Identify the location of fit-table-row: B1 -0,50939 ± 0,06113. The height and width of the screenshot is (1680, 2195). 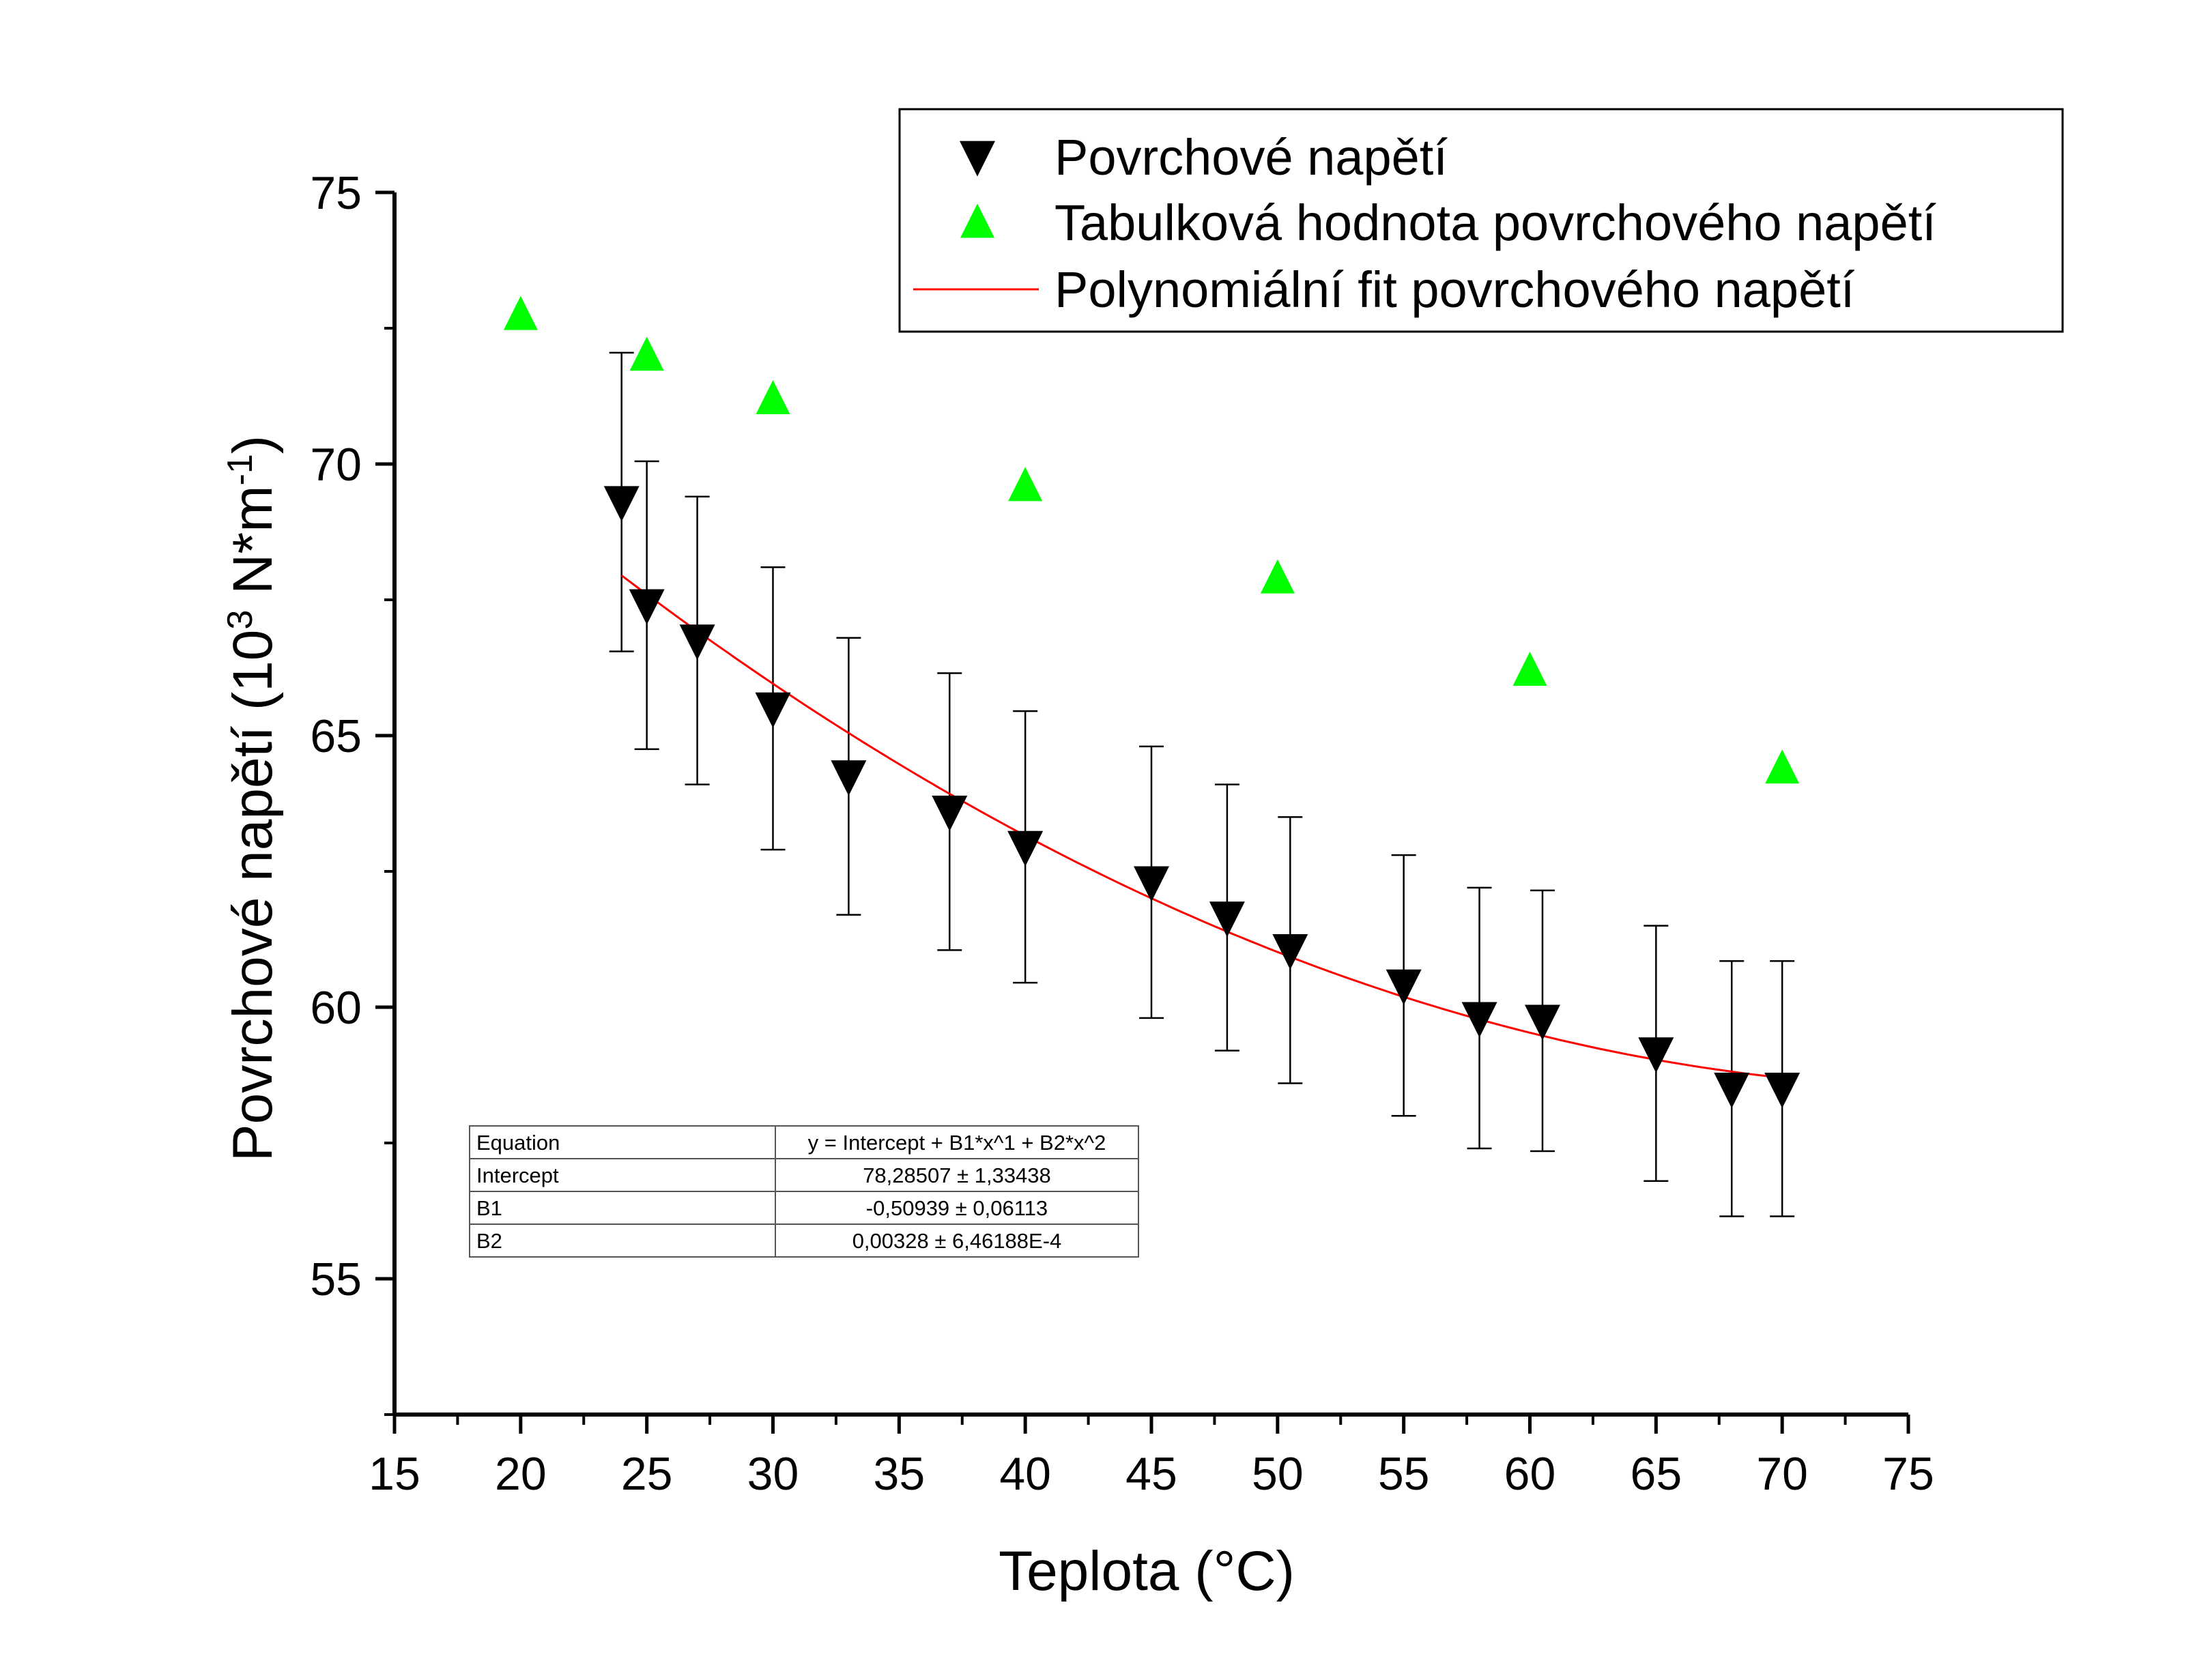
(804, 1208).